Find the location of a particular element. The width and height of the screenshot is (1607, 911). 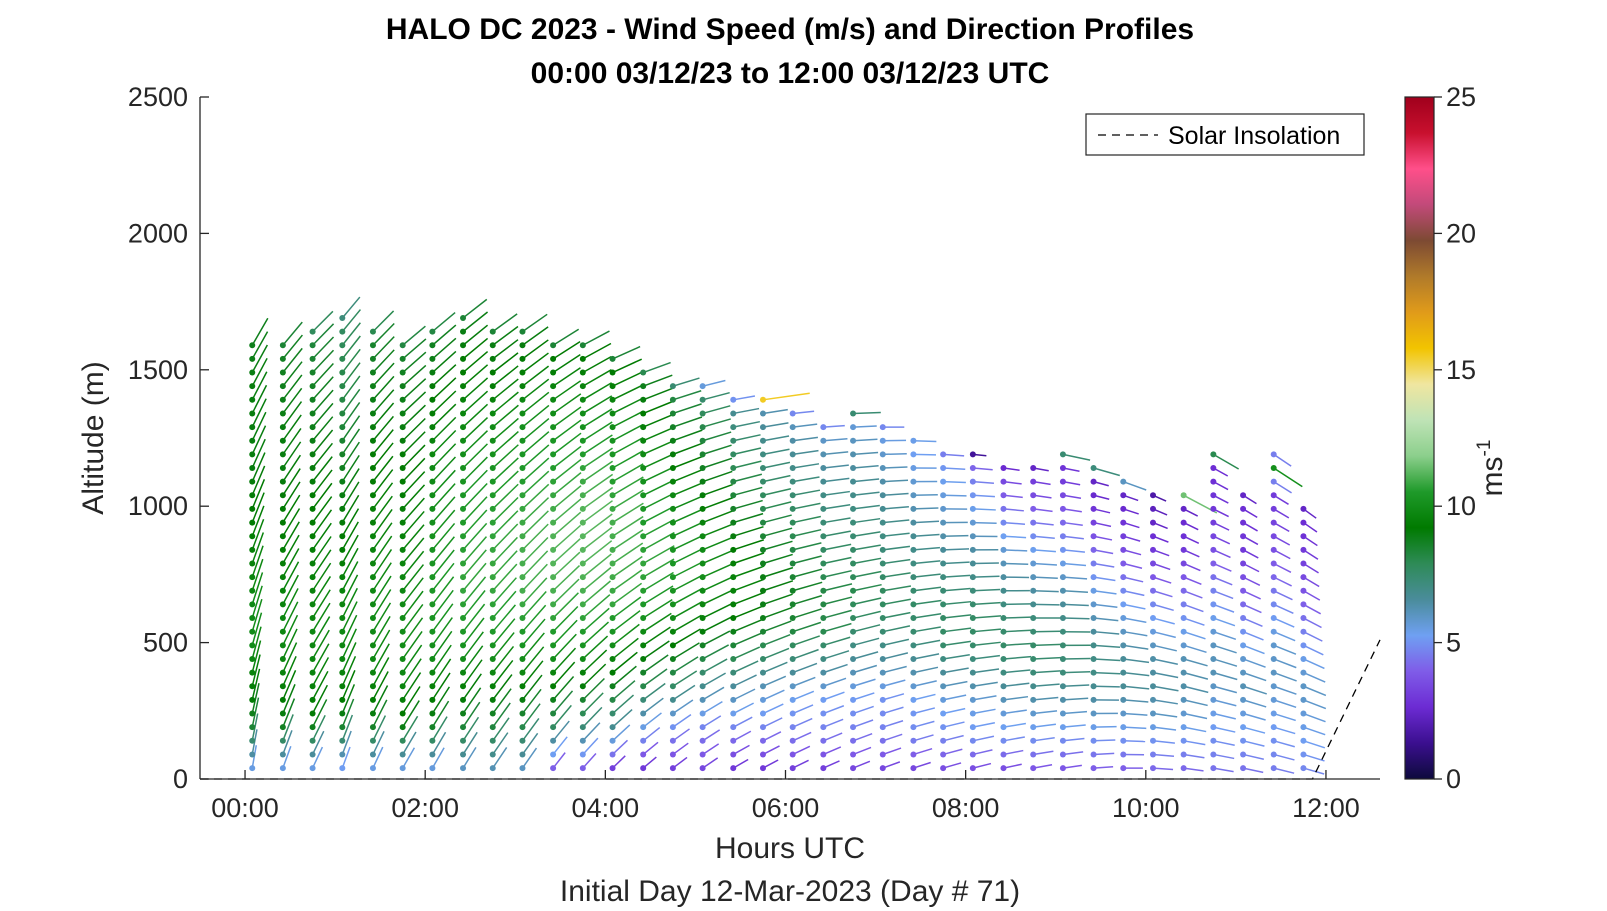

y-axis-label: Altitude (m) is located at coordinates (93, 437).